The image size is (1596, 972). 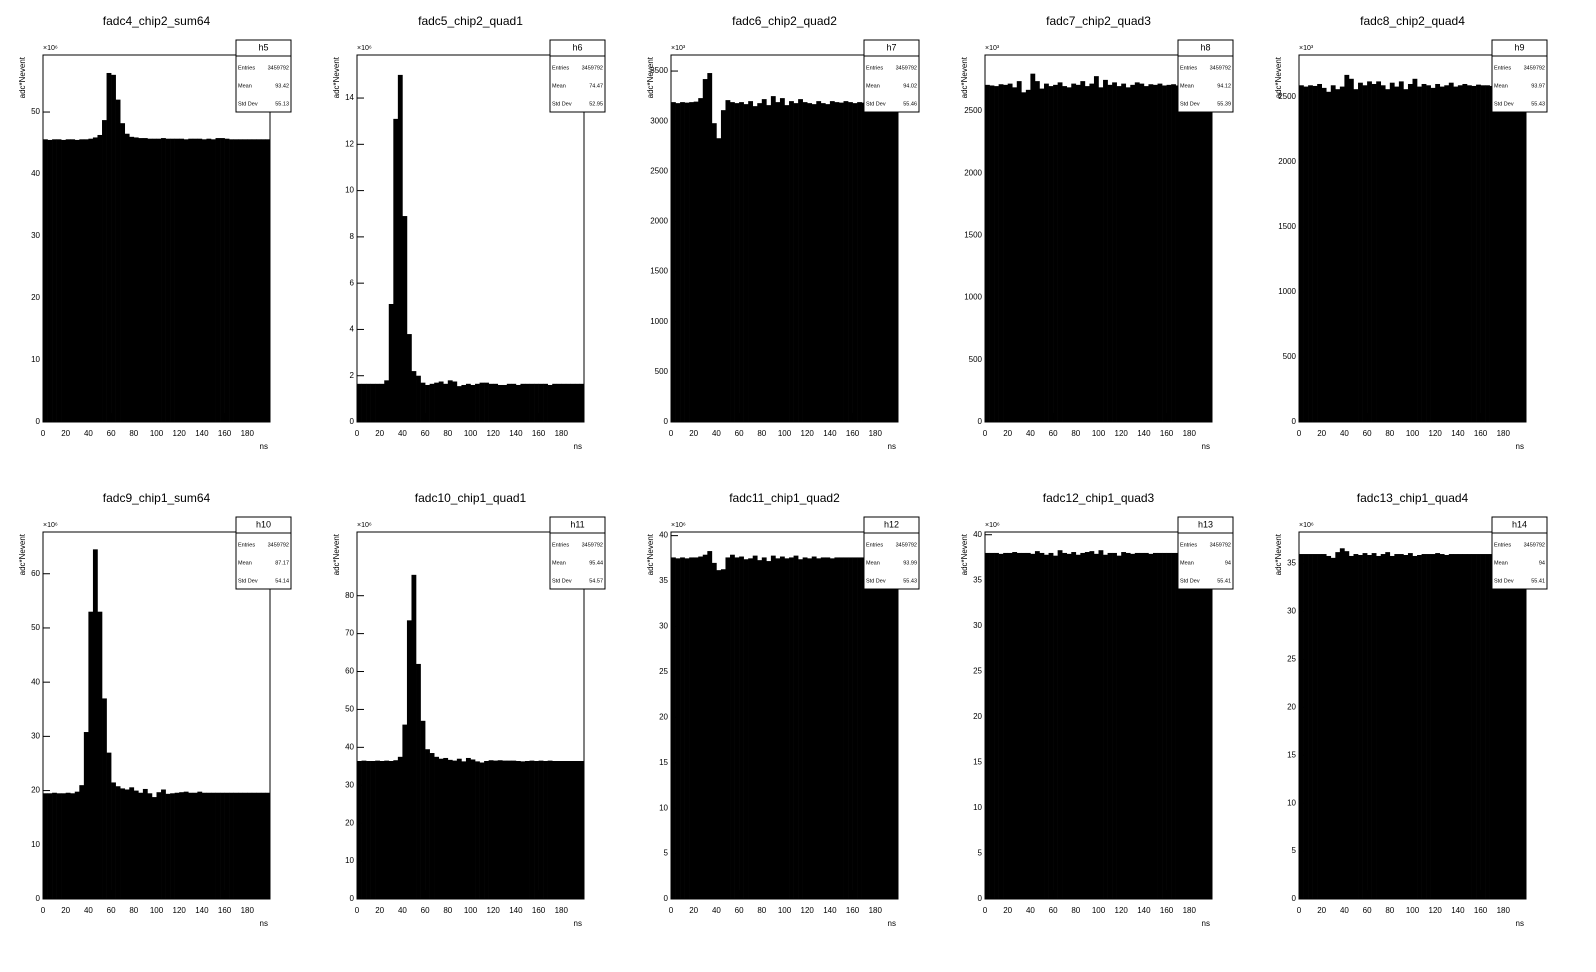 What do you see at coordinates (1291, 706) in the screenshot?
I see `y-tick-label: 20` at bounding box center [1291, 706].